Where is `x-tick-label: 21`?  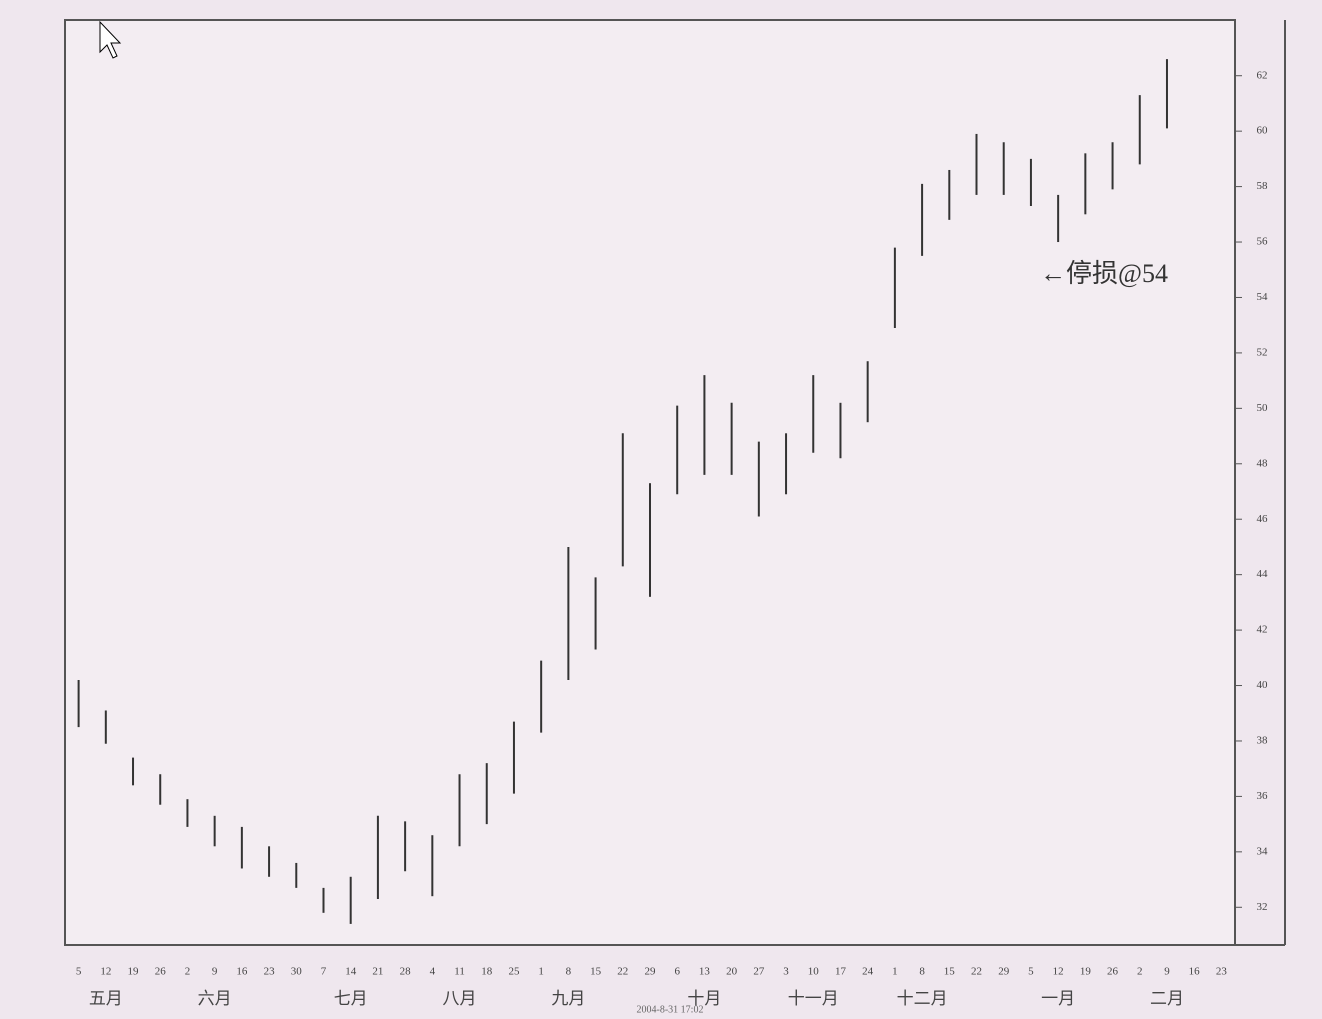
x-tick-label: 21 is located at coordinates (377, 972).